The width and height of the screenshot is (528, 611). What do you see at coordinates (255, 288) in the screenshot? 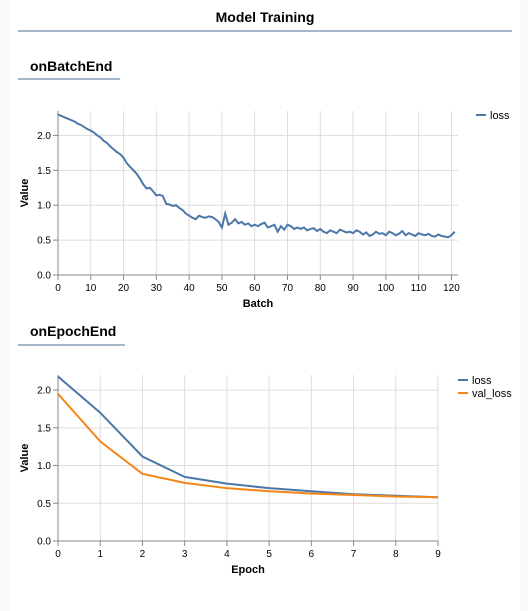
I see `x-tick-label: 60` at bounding box center [255, 288].